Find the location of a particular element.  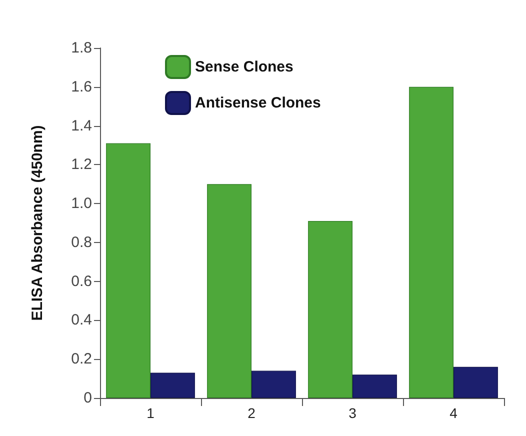

y-tick-label: 0.4 is located at coordinates (81, 320).